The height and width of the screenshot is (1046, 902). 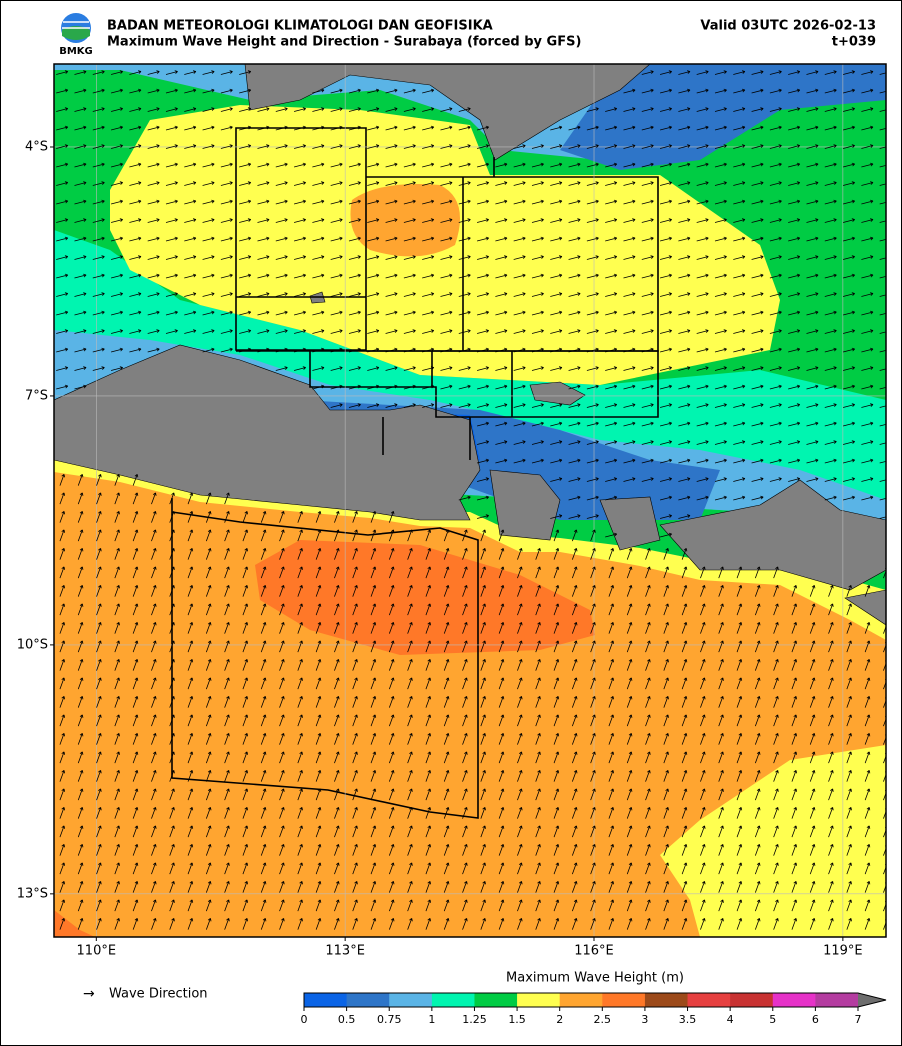 I want to click on legend-label: Wave Direction, so click(x=158, y=994).